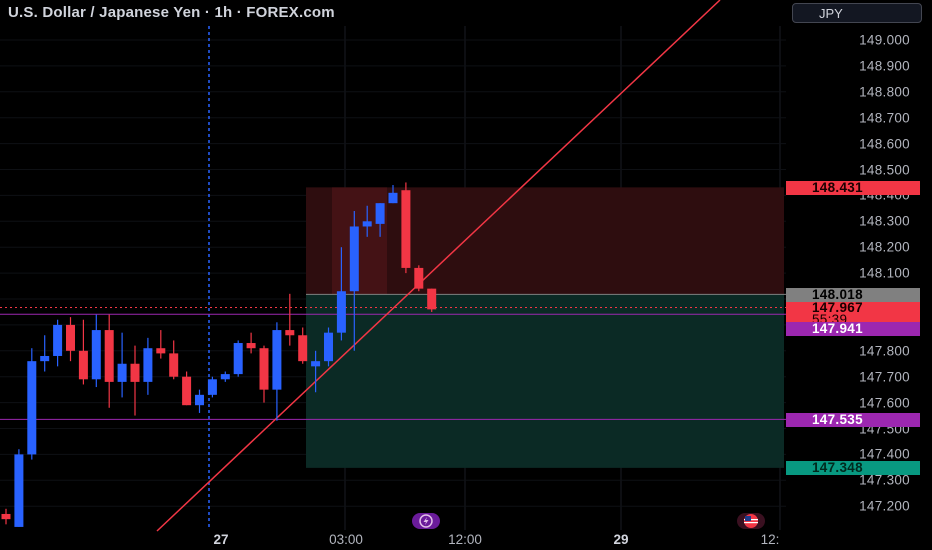 This screenshot has height=550, width=932. What do you see at coordinates (853, 295) in the screenshot?
I see `entry-price-tag: 148.018` at bounding box center [853, 295].